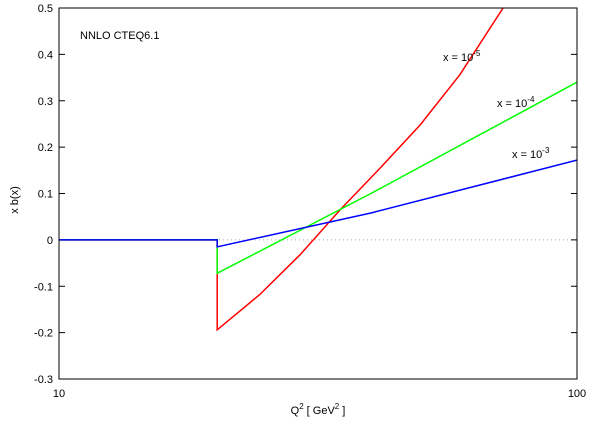 This screenshot has width=598, height=436. Describe the element at coordinates (50, 241) in the screenshot. I see `y-tick-label: 0` at that location.